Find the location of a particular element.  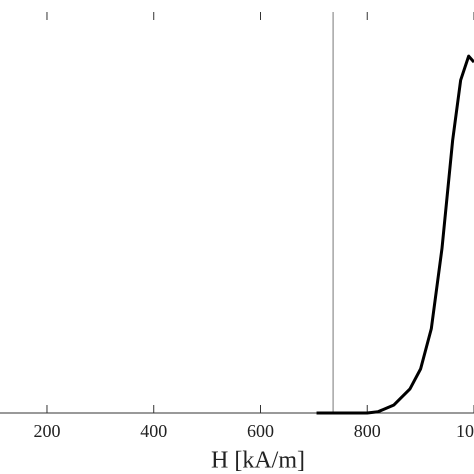

x-tick-label: 400 is located at coordinates (153, 431).